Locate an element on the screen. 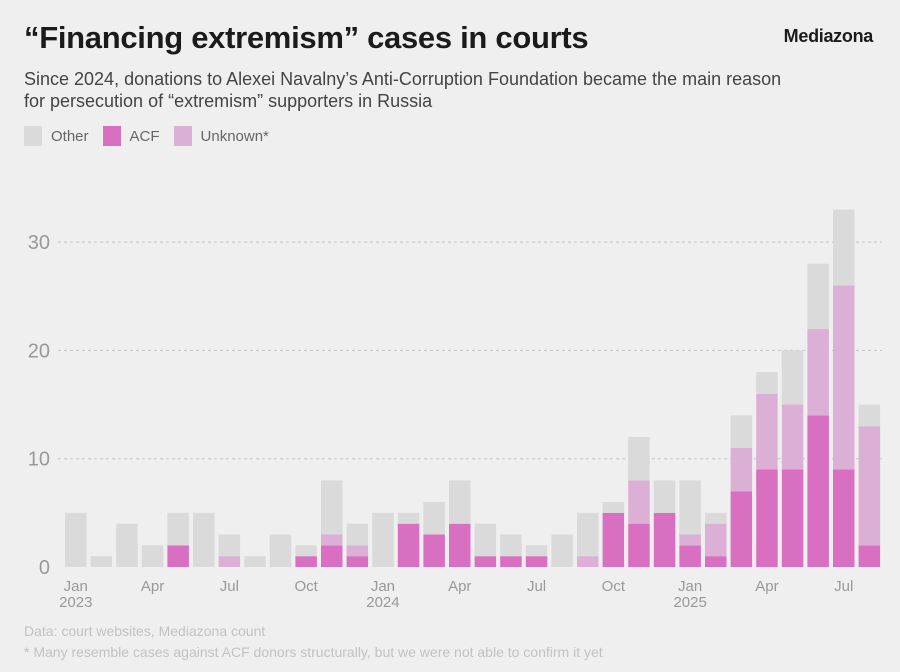 Image resolution: width=900 pixels, height=672 pixels. legend-item-acf: ACF is located at coordinates (131, 136).